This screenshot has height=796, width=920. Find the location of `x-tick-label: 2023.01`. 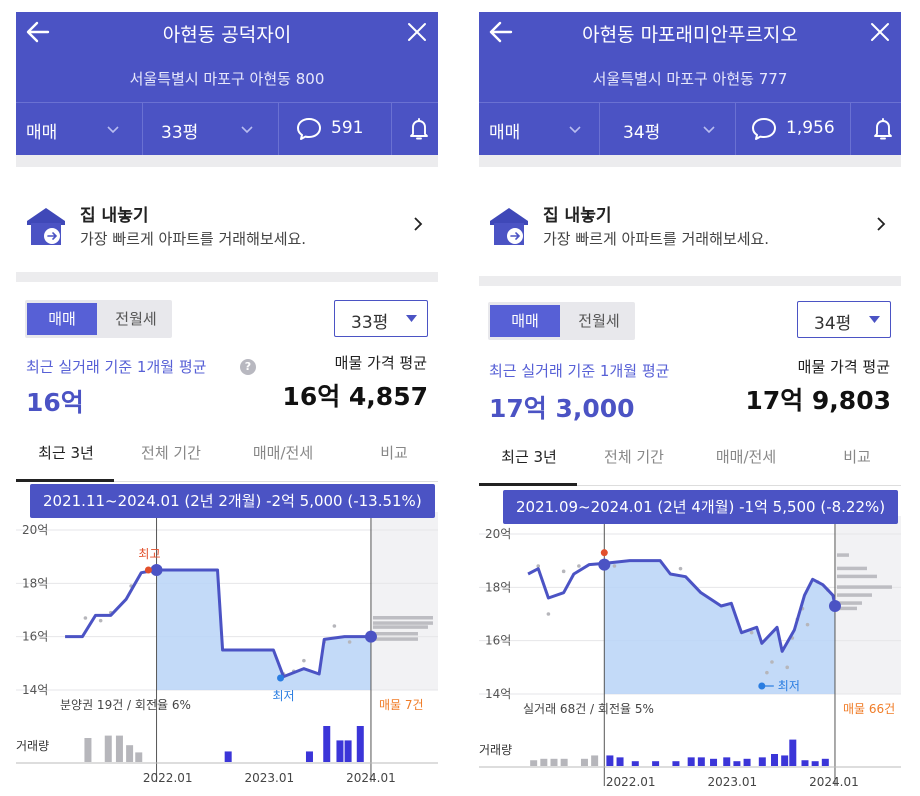

x-tick-label: 2023.01 is located at coordinates (270, 778).